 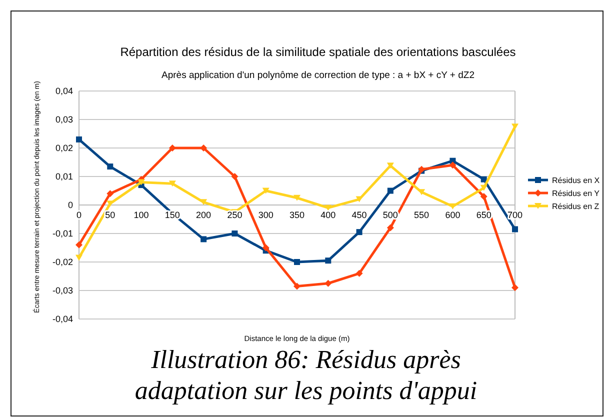 I want to click on x-tick-label: 300, so click(x=266, y=215).